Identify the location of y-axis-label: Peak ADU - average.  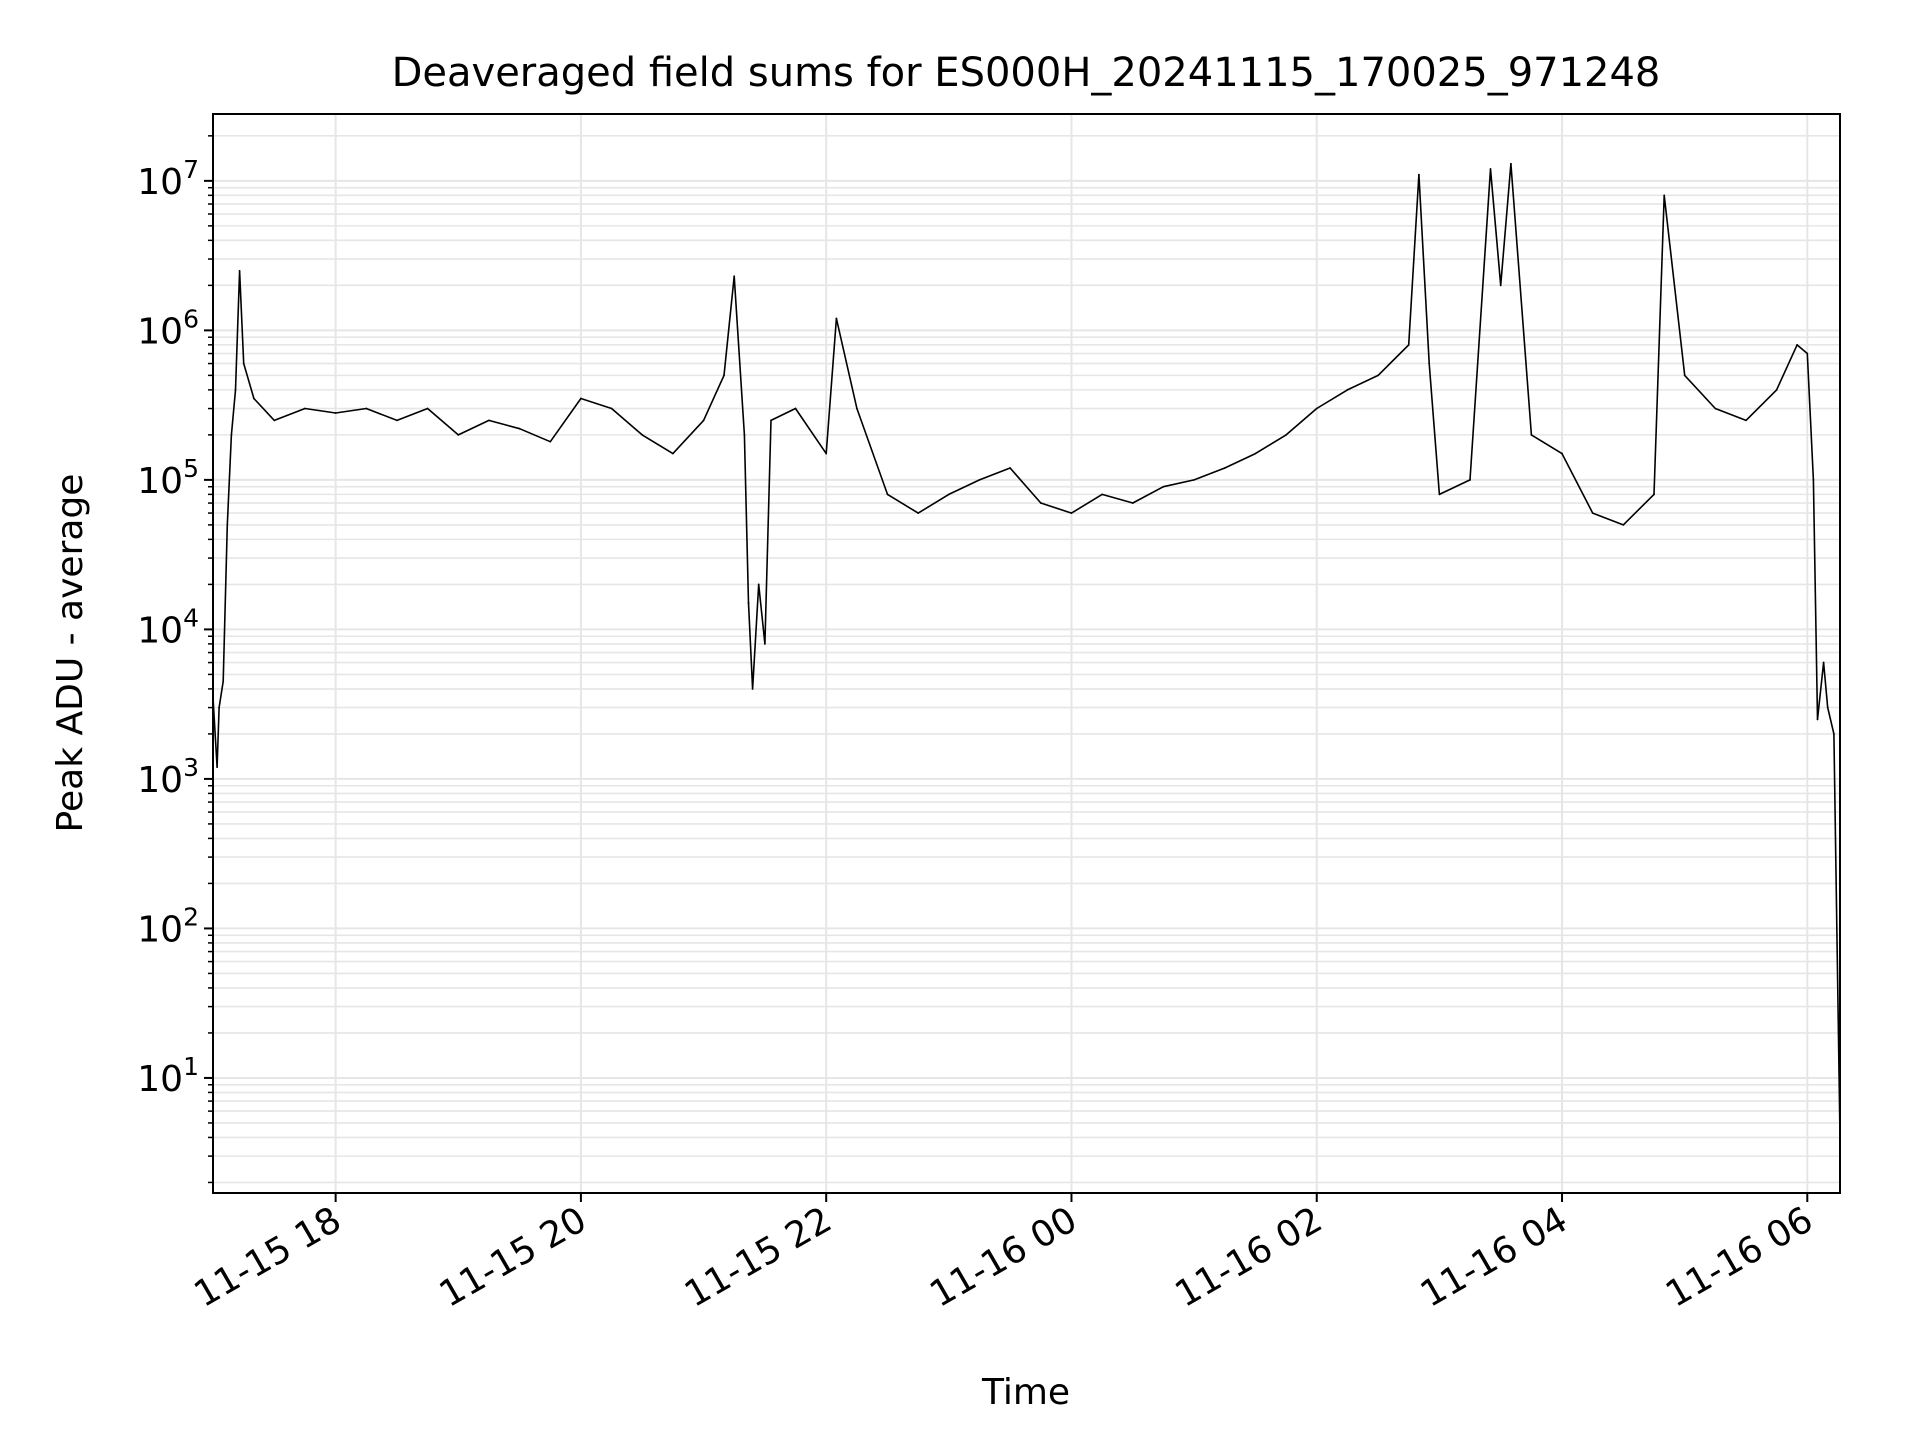
(70, 653).